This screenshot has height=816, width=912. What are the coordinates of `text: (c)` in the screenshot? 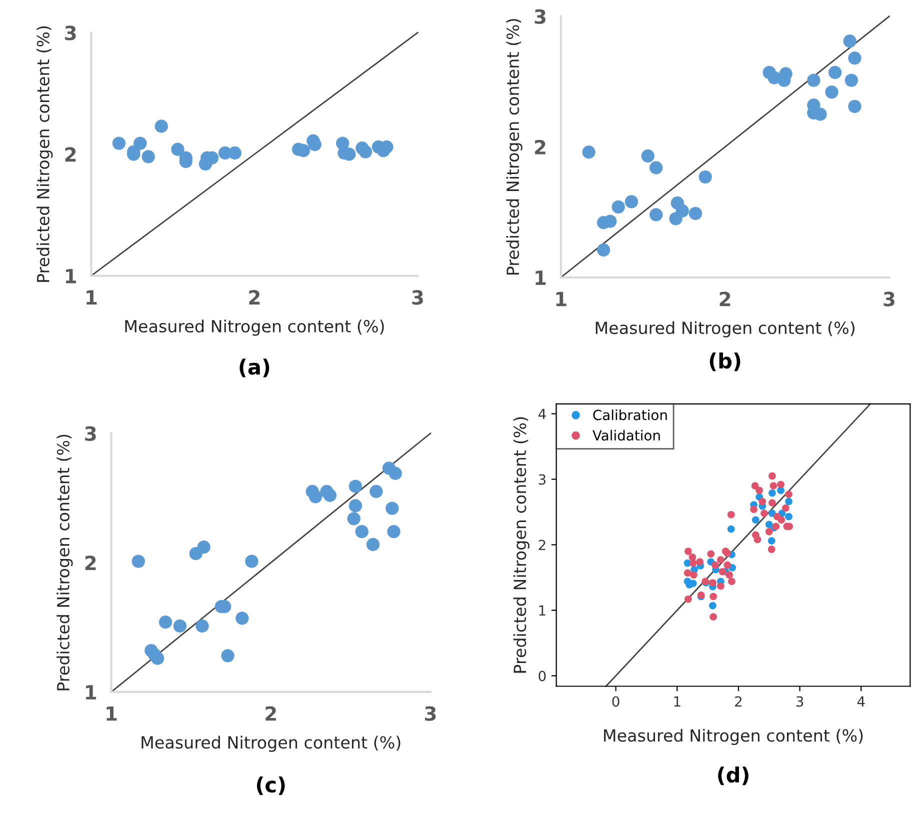 It's located at (270, 786).